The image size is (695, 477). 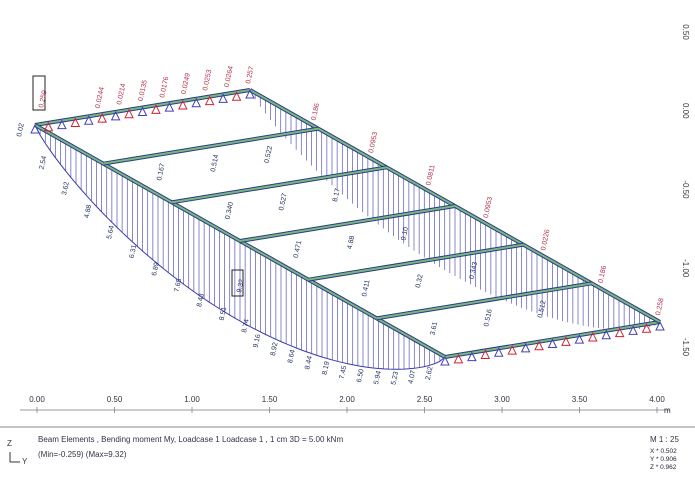 I want to click on x-scale-label: 1.50, so click(x=270, y=399).